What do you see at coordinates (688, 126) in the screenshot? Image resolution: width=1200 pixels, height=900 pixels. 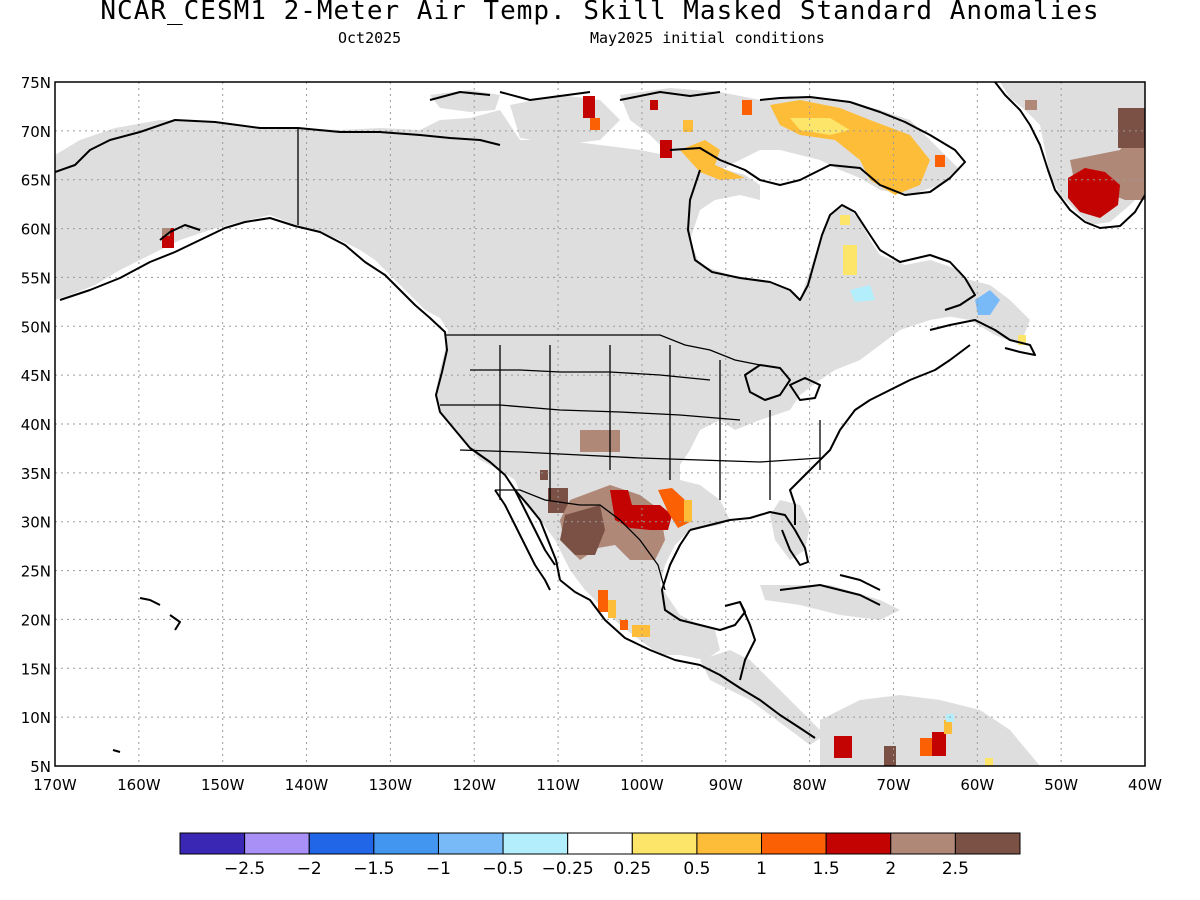 I see `anomaly-arctic-yellow` at bounding box center [688, 126].